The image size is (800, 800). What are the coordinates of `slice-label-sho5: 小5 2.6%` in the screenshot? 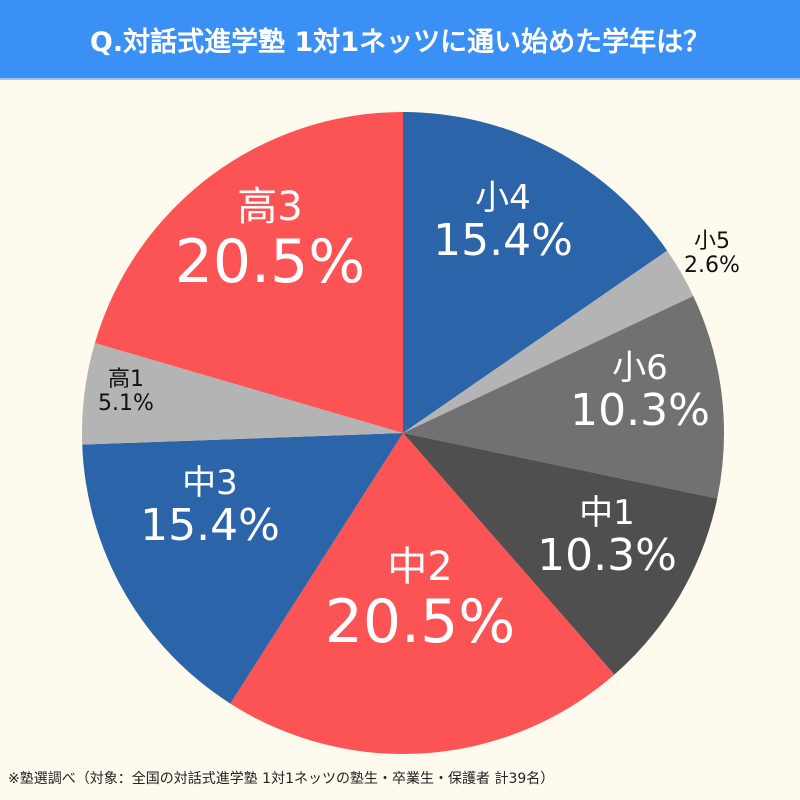 It's located at (712, 254).